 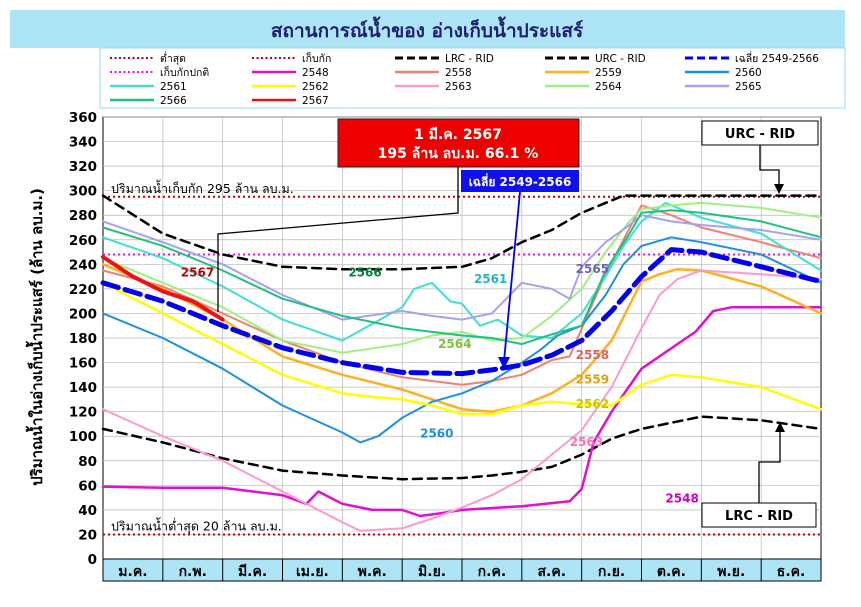 What do you see at coordinates (592, 355) in the screenshot?
I see `series-label-2558: 2558` at bounding box center [592, 355].